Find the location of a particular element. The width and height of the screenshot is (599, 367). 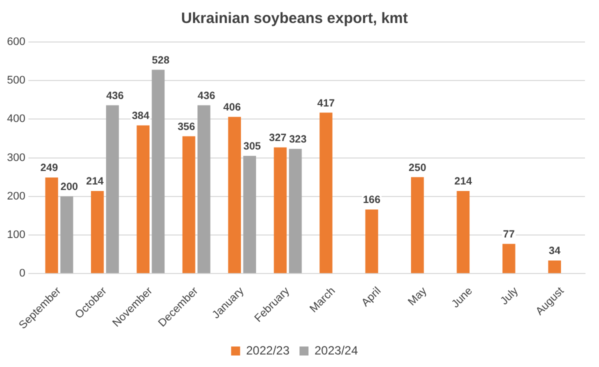

data-label: 249 is located at coordinates (49, 168).